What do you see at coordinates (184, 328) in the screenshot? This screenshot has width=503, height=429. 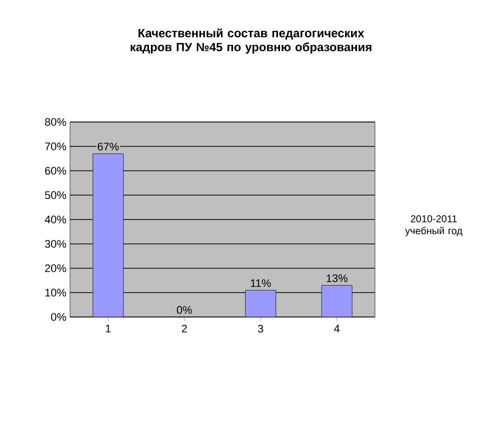 I see `x-tick-label: 2` at bounding box center [184, 328].